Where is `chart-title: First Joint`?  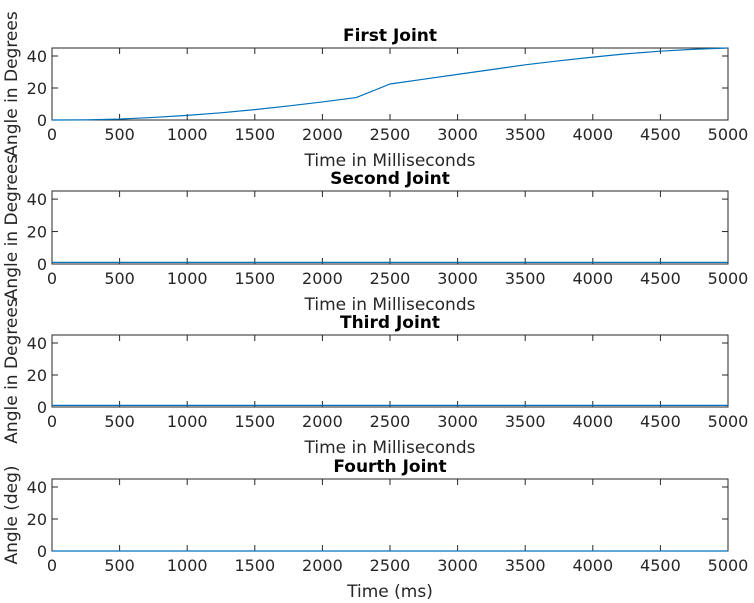
chart-title: First Joint is located at coordinates (390, 36).